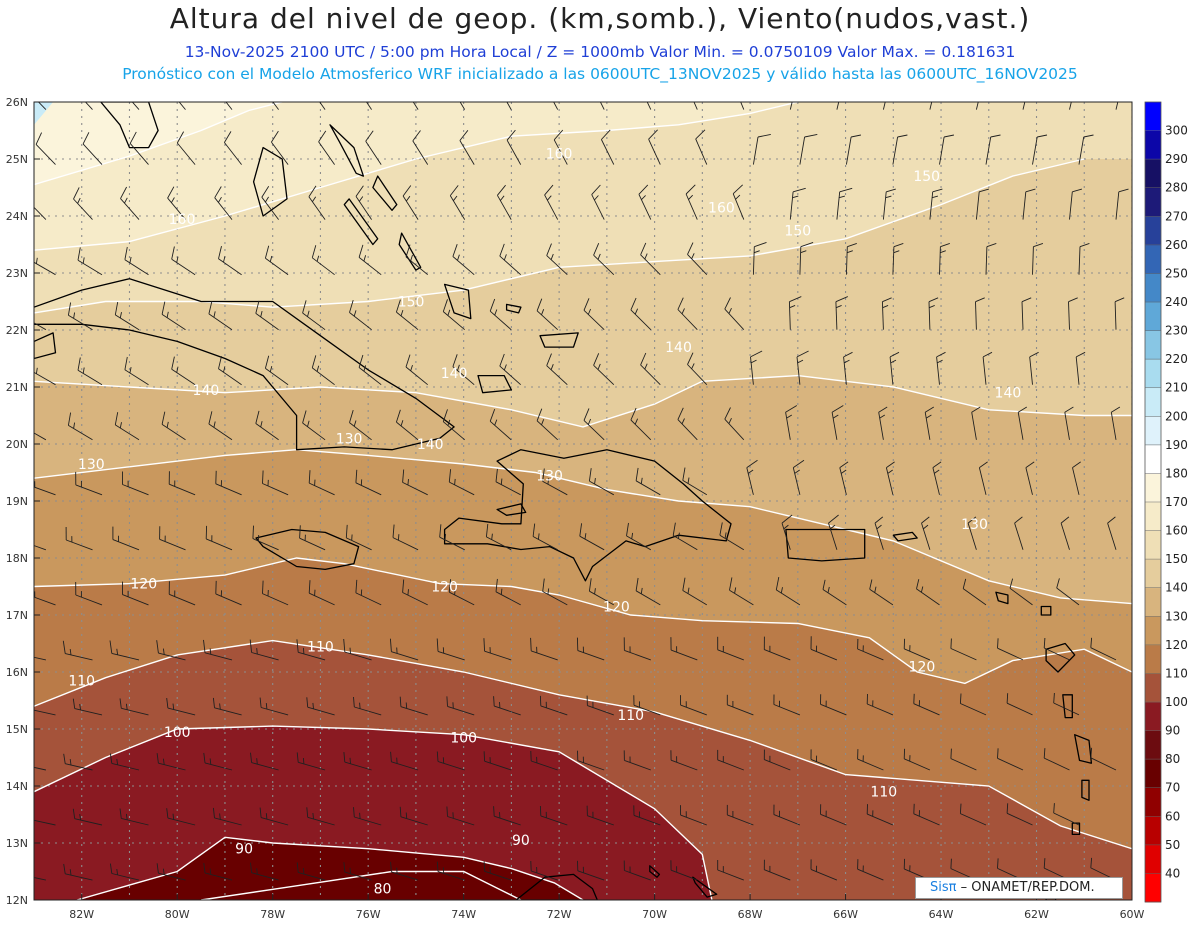 Image resolution: width=1200 pixels, height=927 pixels. What do you see at coordinates (347, 150) in the screenshot?
I see `coast-eleuthera` at bounding box center [347, 150].